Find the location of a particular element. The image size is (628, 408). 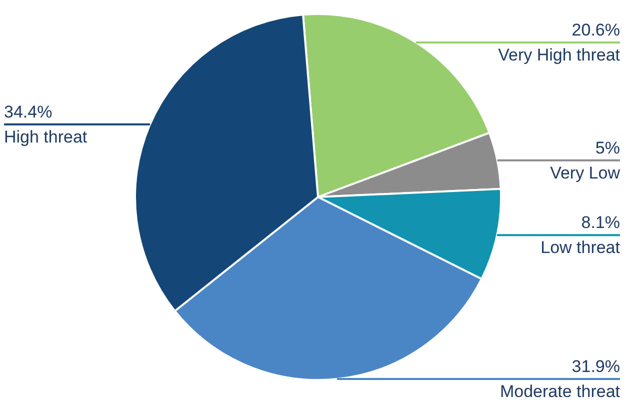

data-label: 8.1% is located at coordinates (600, 222).